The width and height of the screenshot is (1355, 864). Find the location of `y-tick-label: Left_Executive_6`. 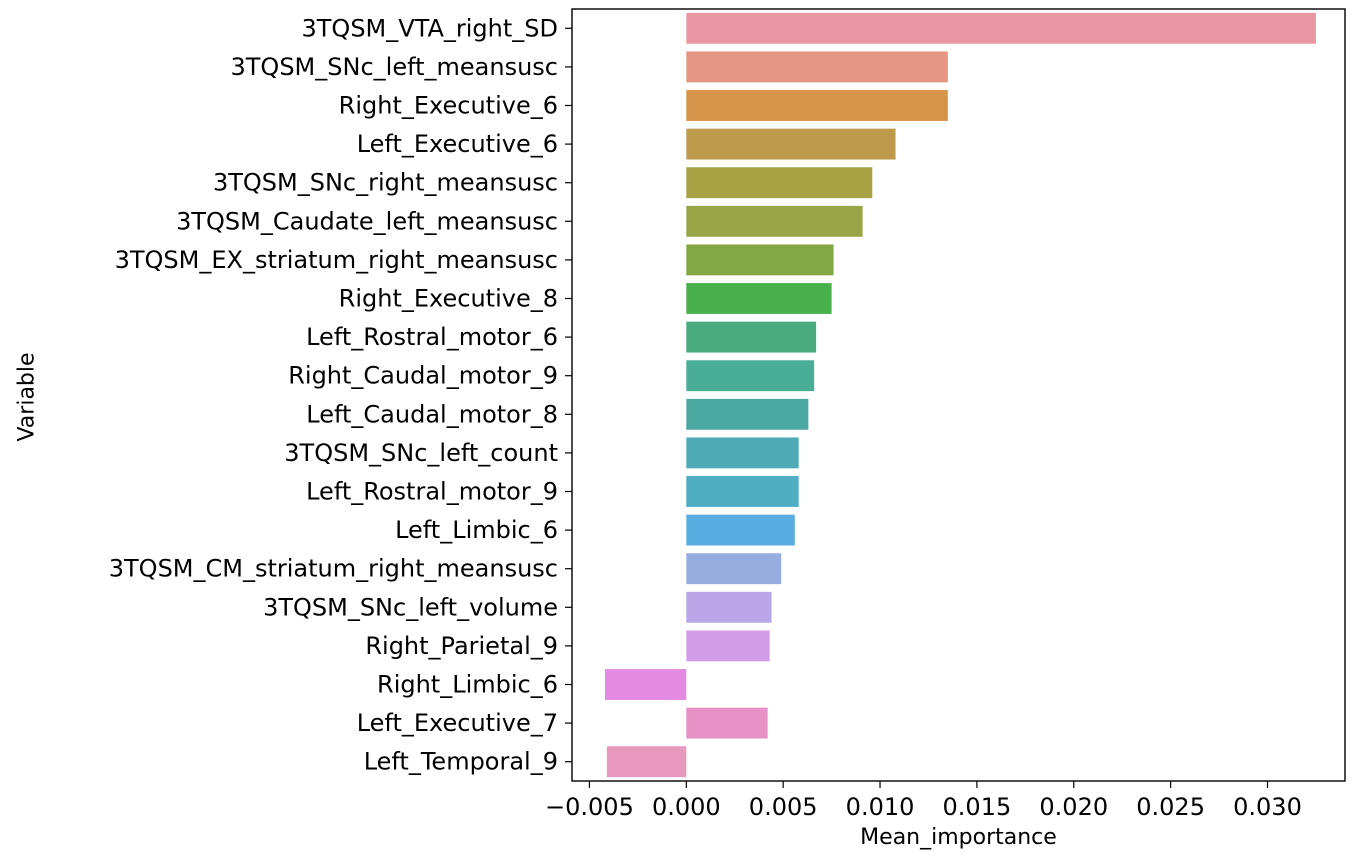

y-tick-label: Left_Executive_6 is located at coordinates (457, 144).